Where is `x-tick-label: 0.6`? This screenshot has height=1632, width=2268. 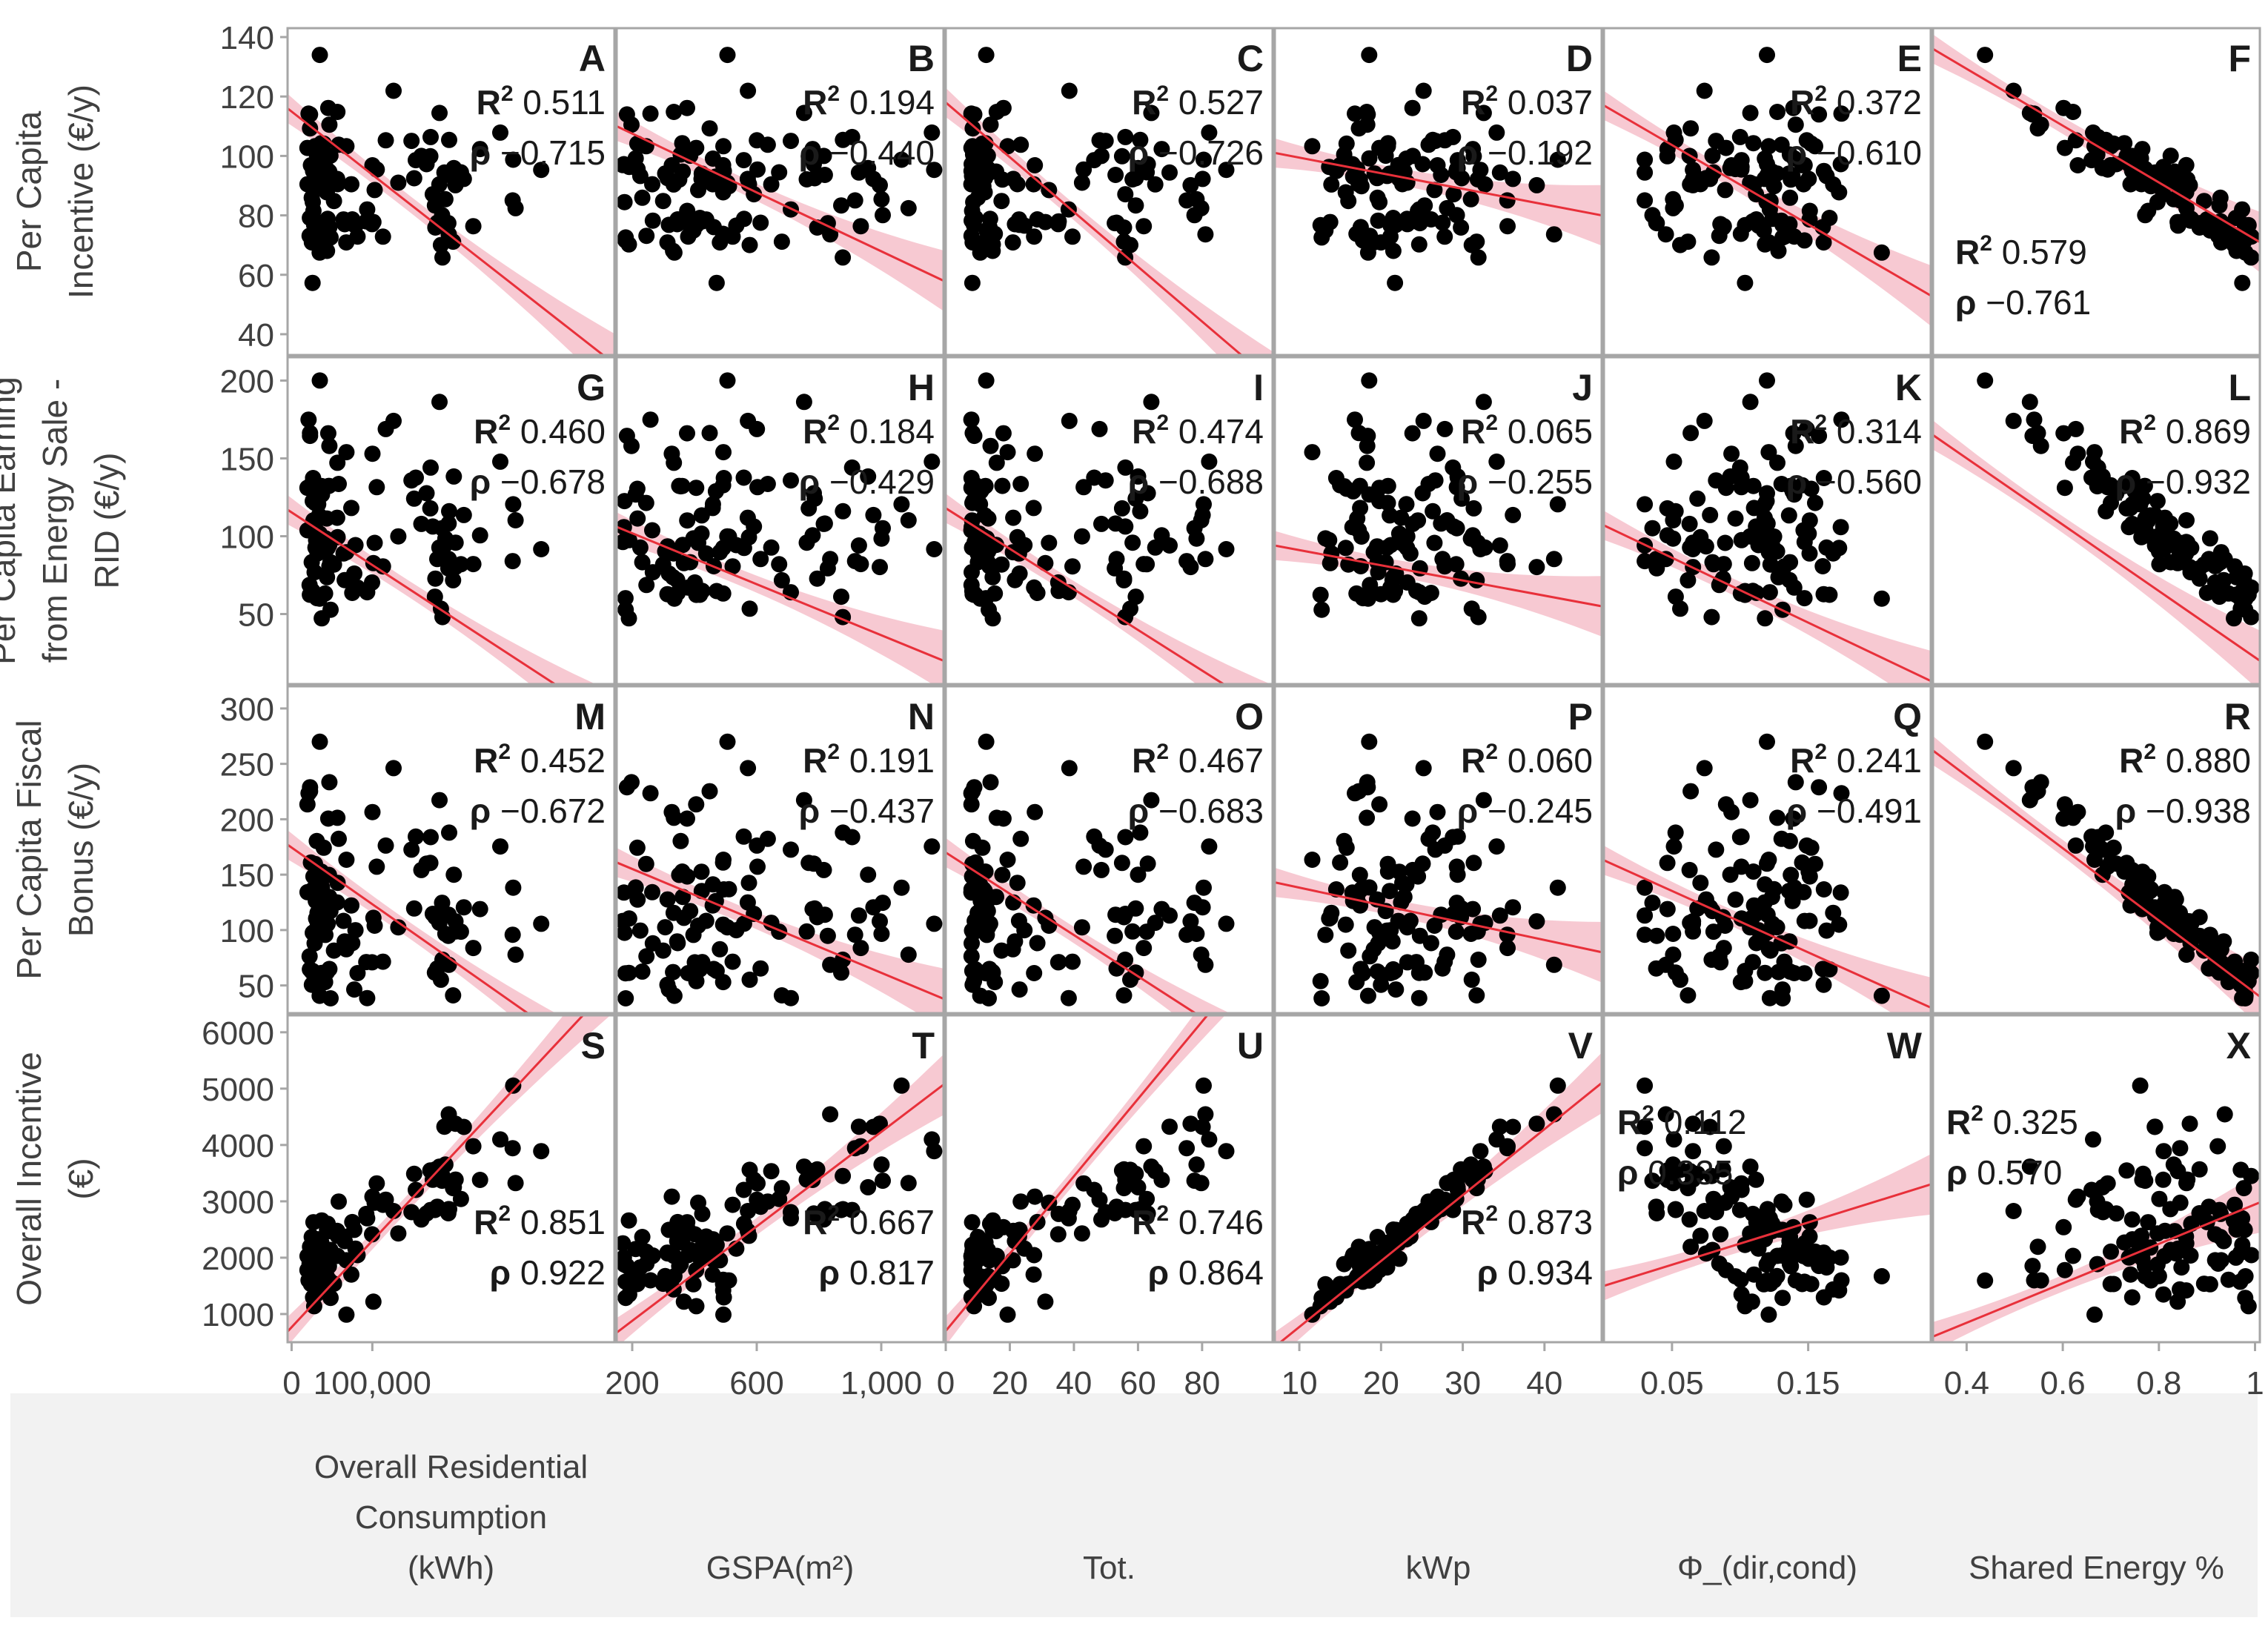
x-tick-label: 0.6 is located at coordinates (2063, 1383).